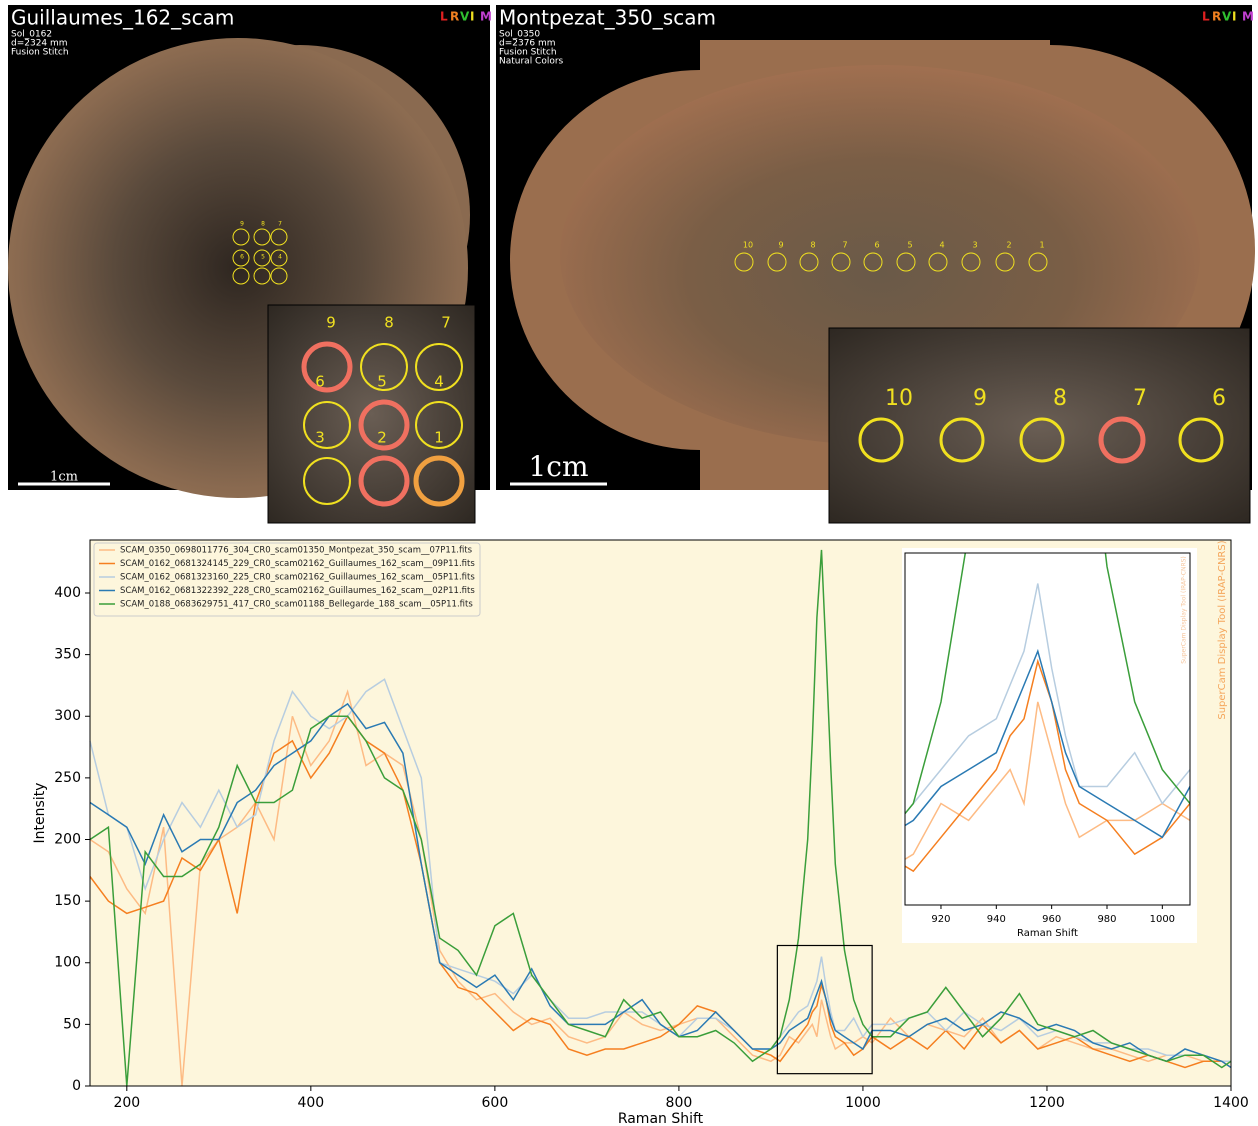 This screenshot has width=1258, height=1126. I want to click on x-tick-label: 400, so click(310, 1103).